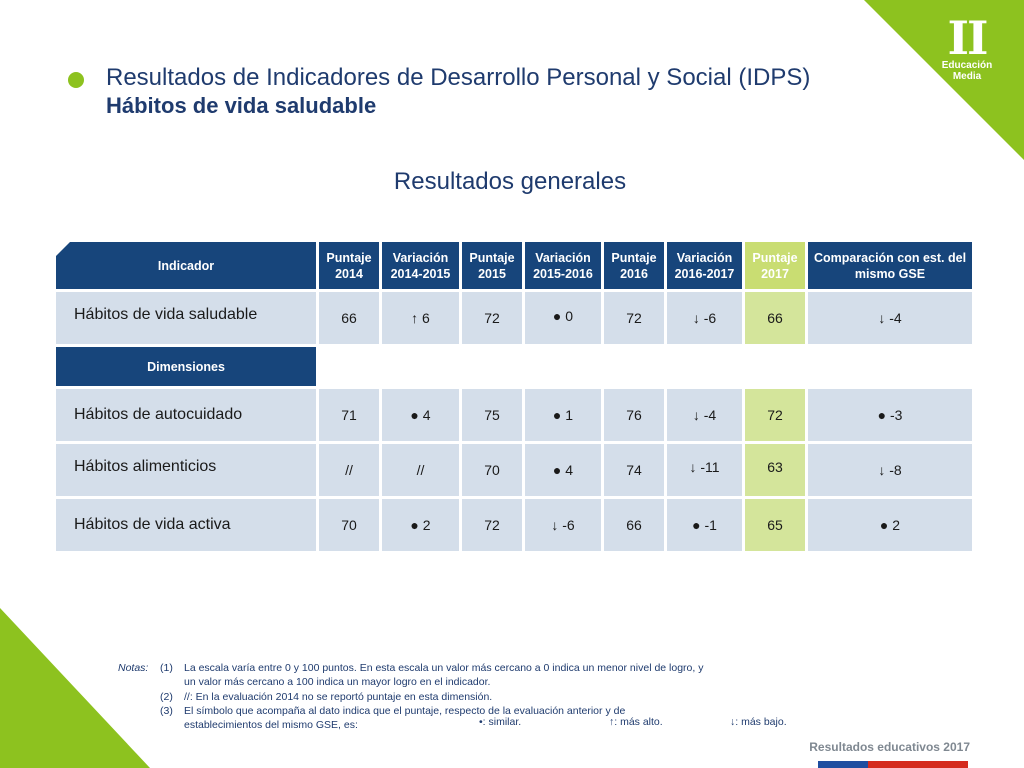 The width and height of the screenshot is (1024, 768). I want to click on header-puntaje-2016: Puntaje 2016, so click(634, 265).